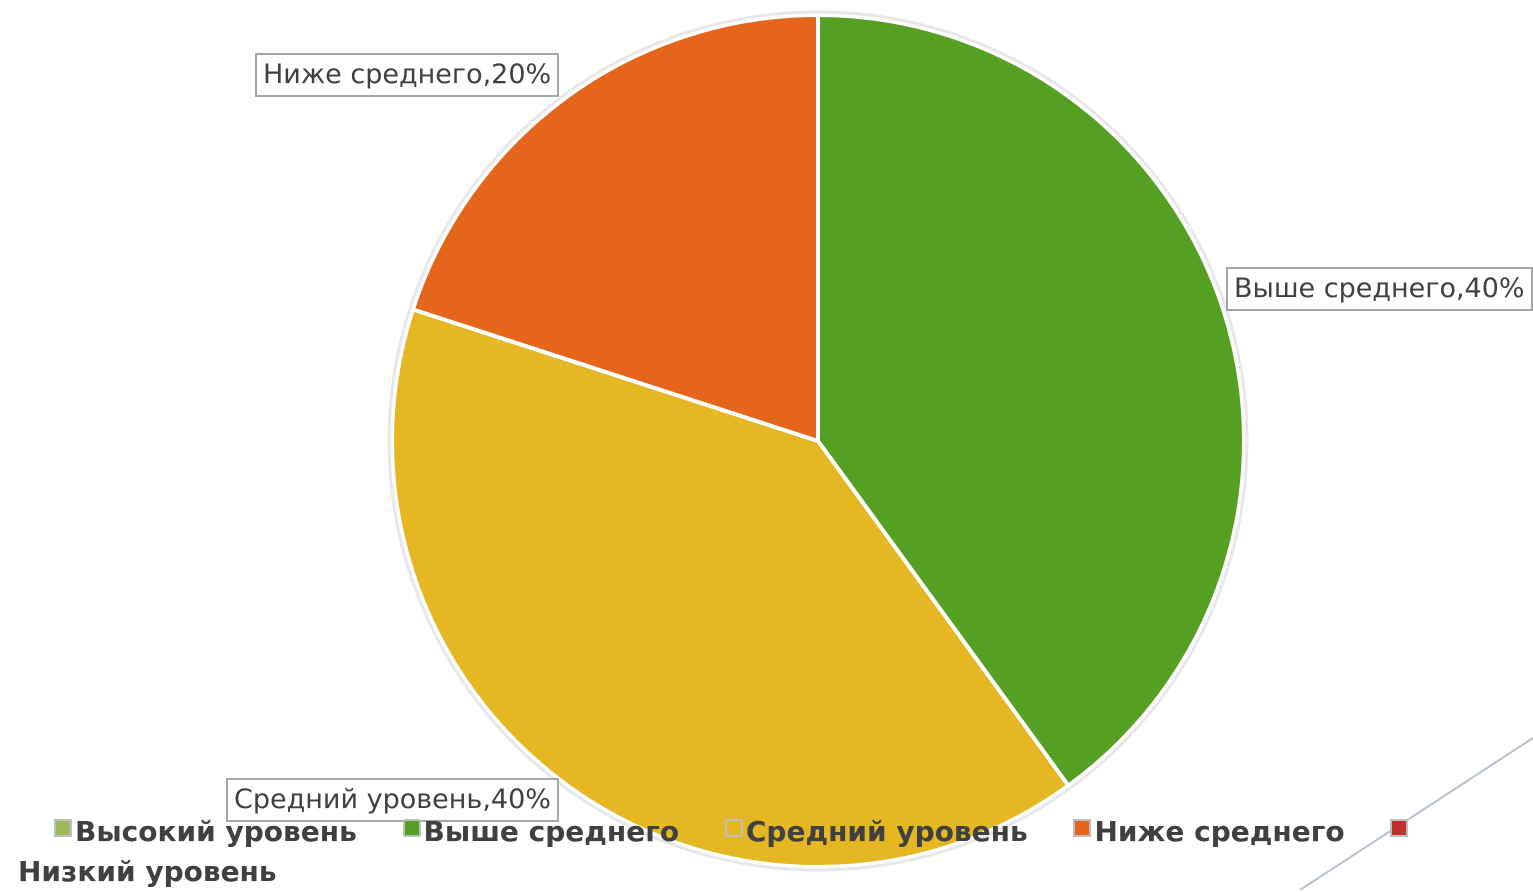 The image size is (1533, 892). I want to click on data-label-average: Средний уровень,40%, so click(392, 800).